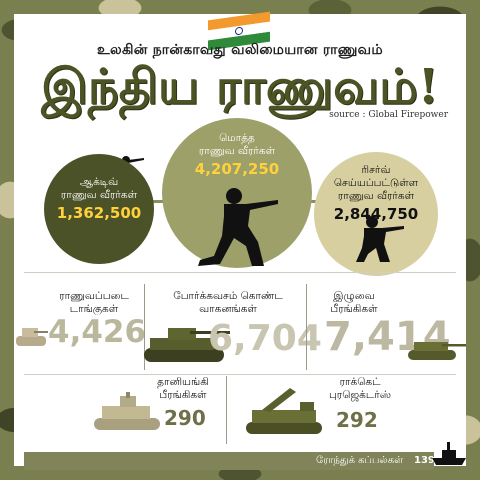 Image resolution: width=480 pixels, height=480 pixels. I want to click on reserve-personnel-value: 2,844,750, so click(376, 214).